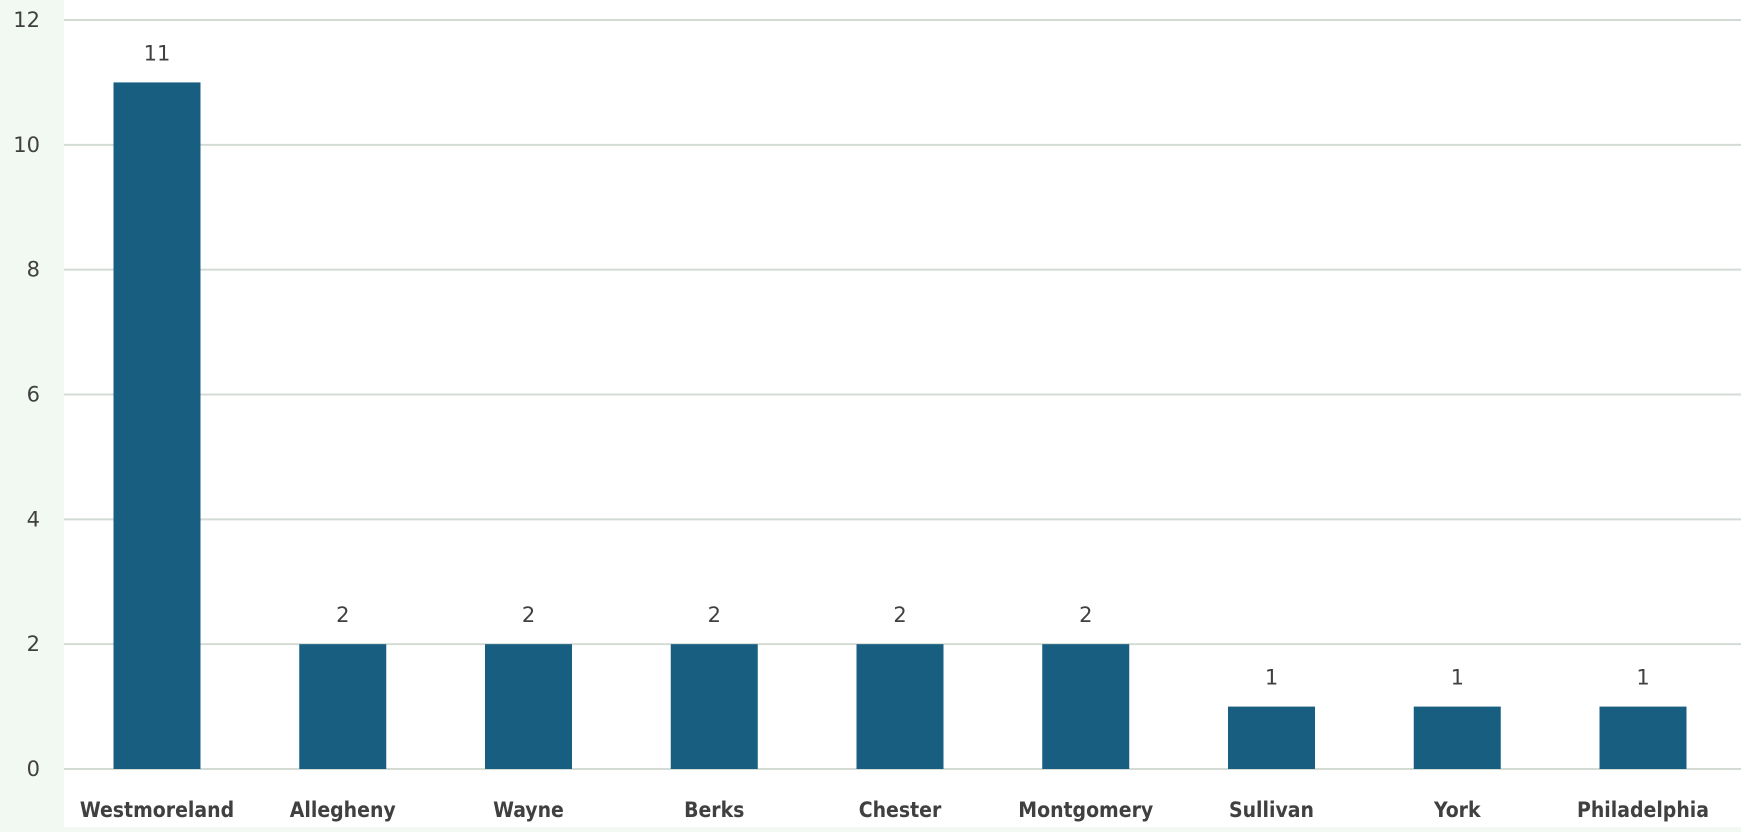  I want to click on category-label: Chester, so click(900, 810).